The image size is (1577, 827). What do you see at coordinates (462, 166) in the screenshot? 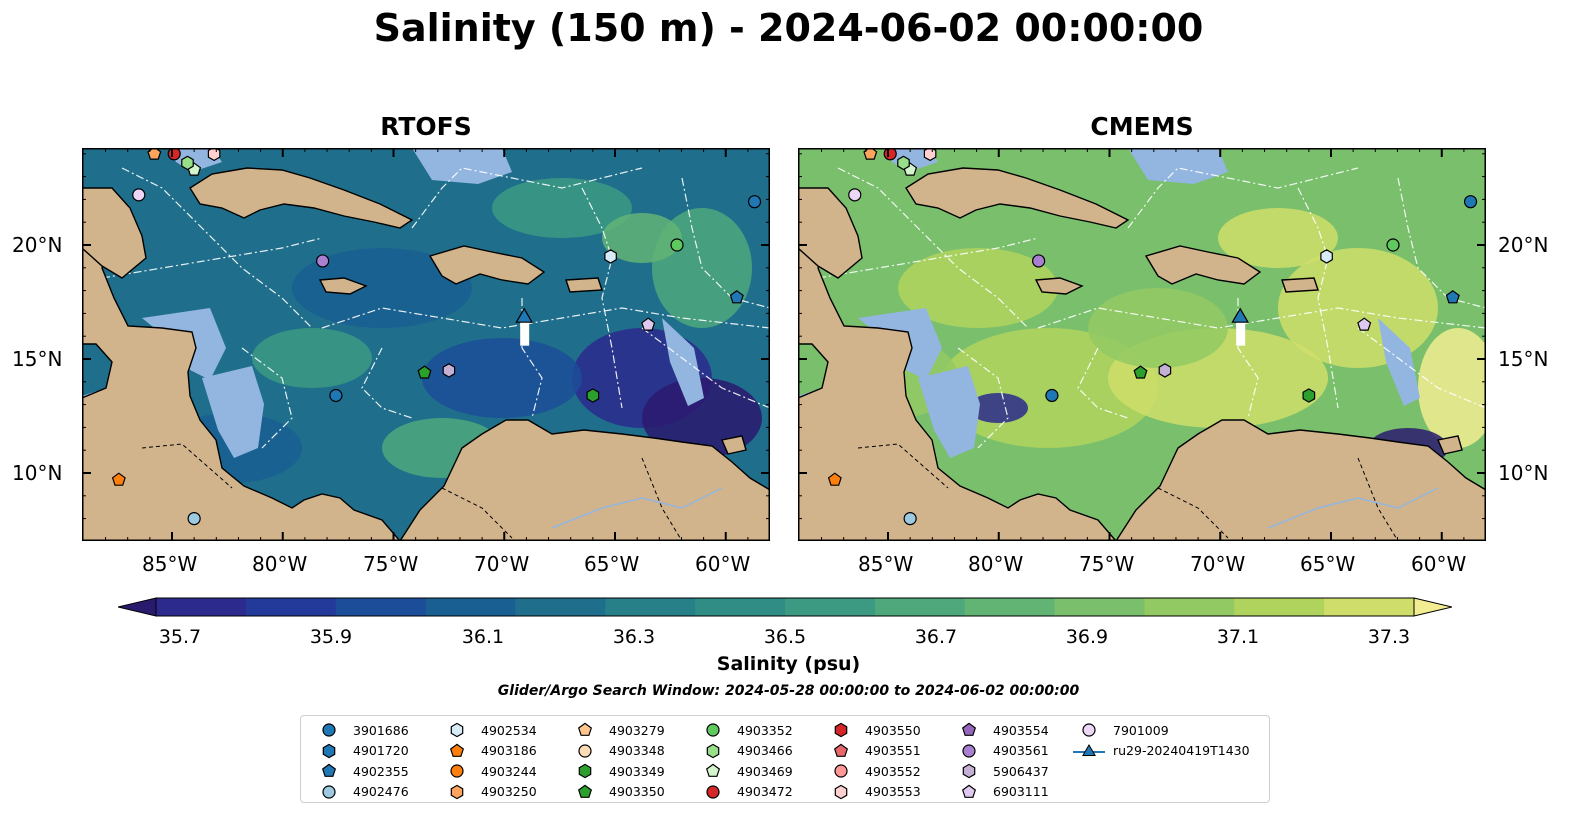
I see `shelf-bahamas` at bounding box center [462, 166].